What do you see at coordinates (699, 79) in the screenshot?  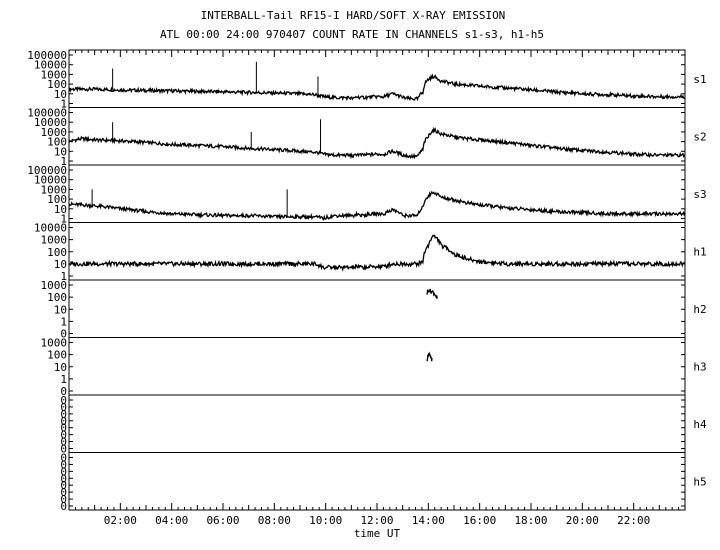 I see `channel-label-s1: s1` at bounding box center [699, 79].